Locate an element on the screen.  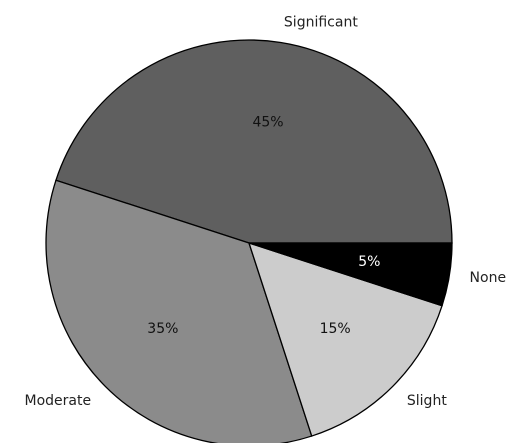
category-label-moderate: Moderate is located at coordinates (58, 401).